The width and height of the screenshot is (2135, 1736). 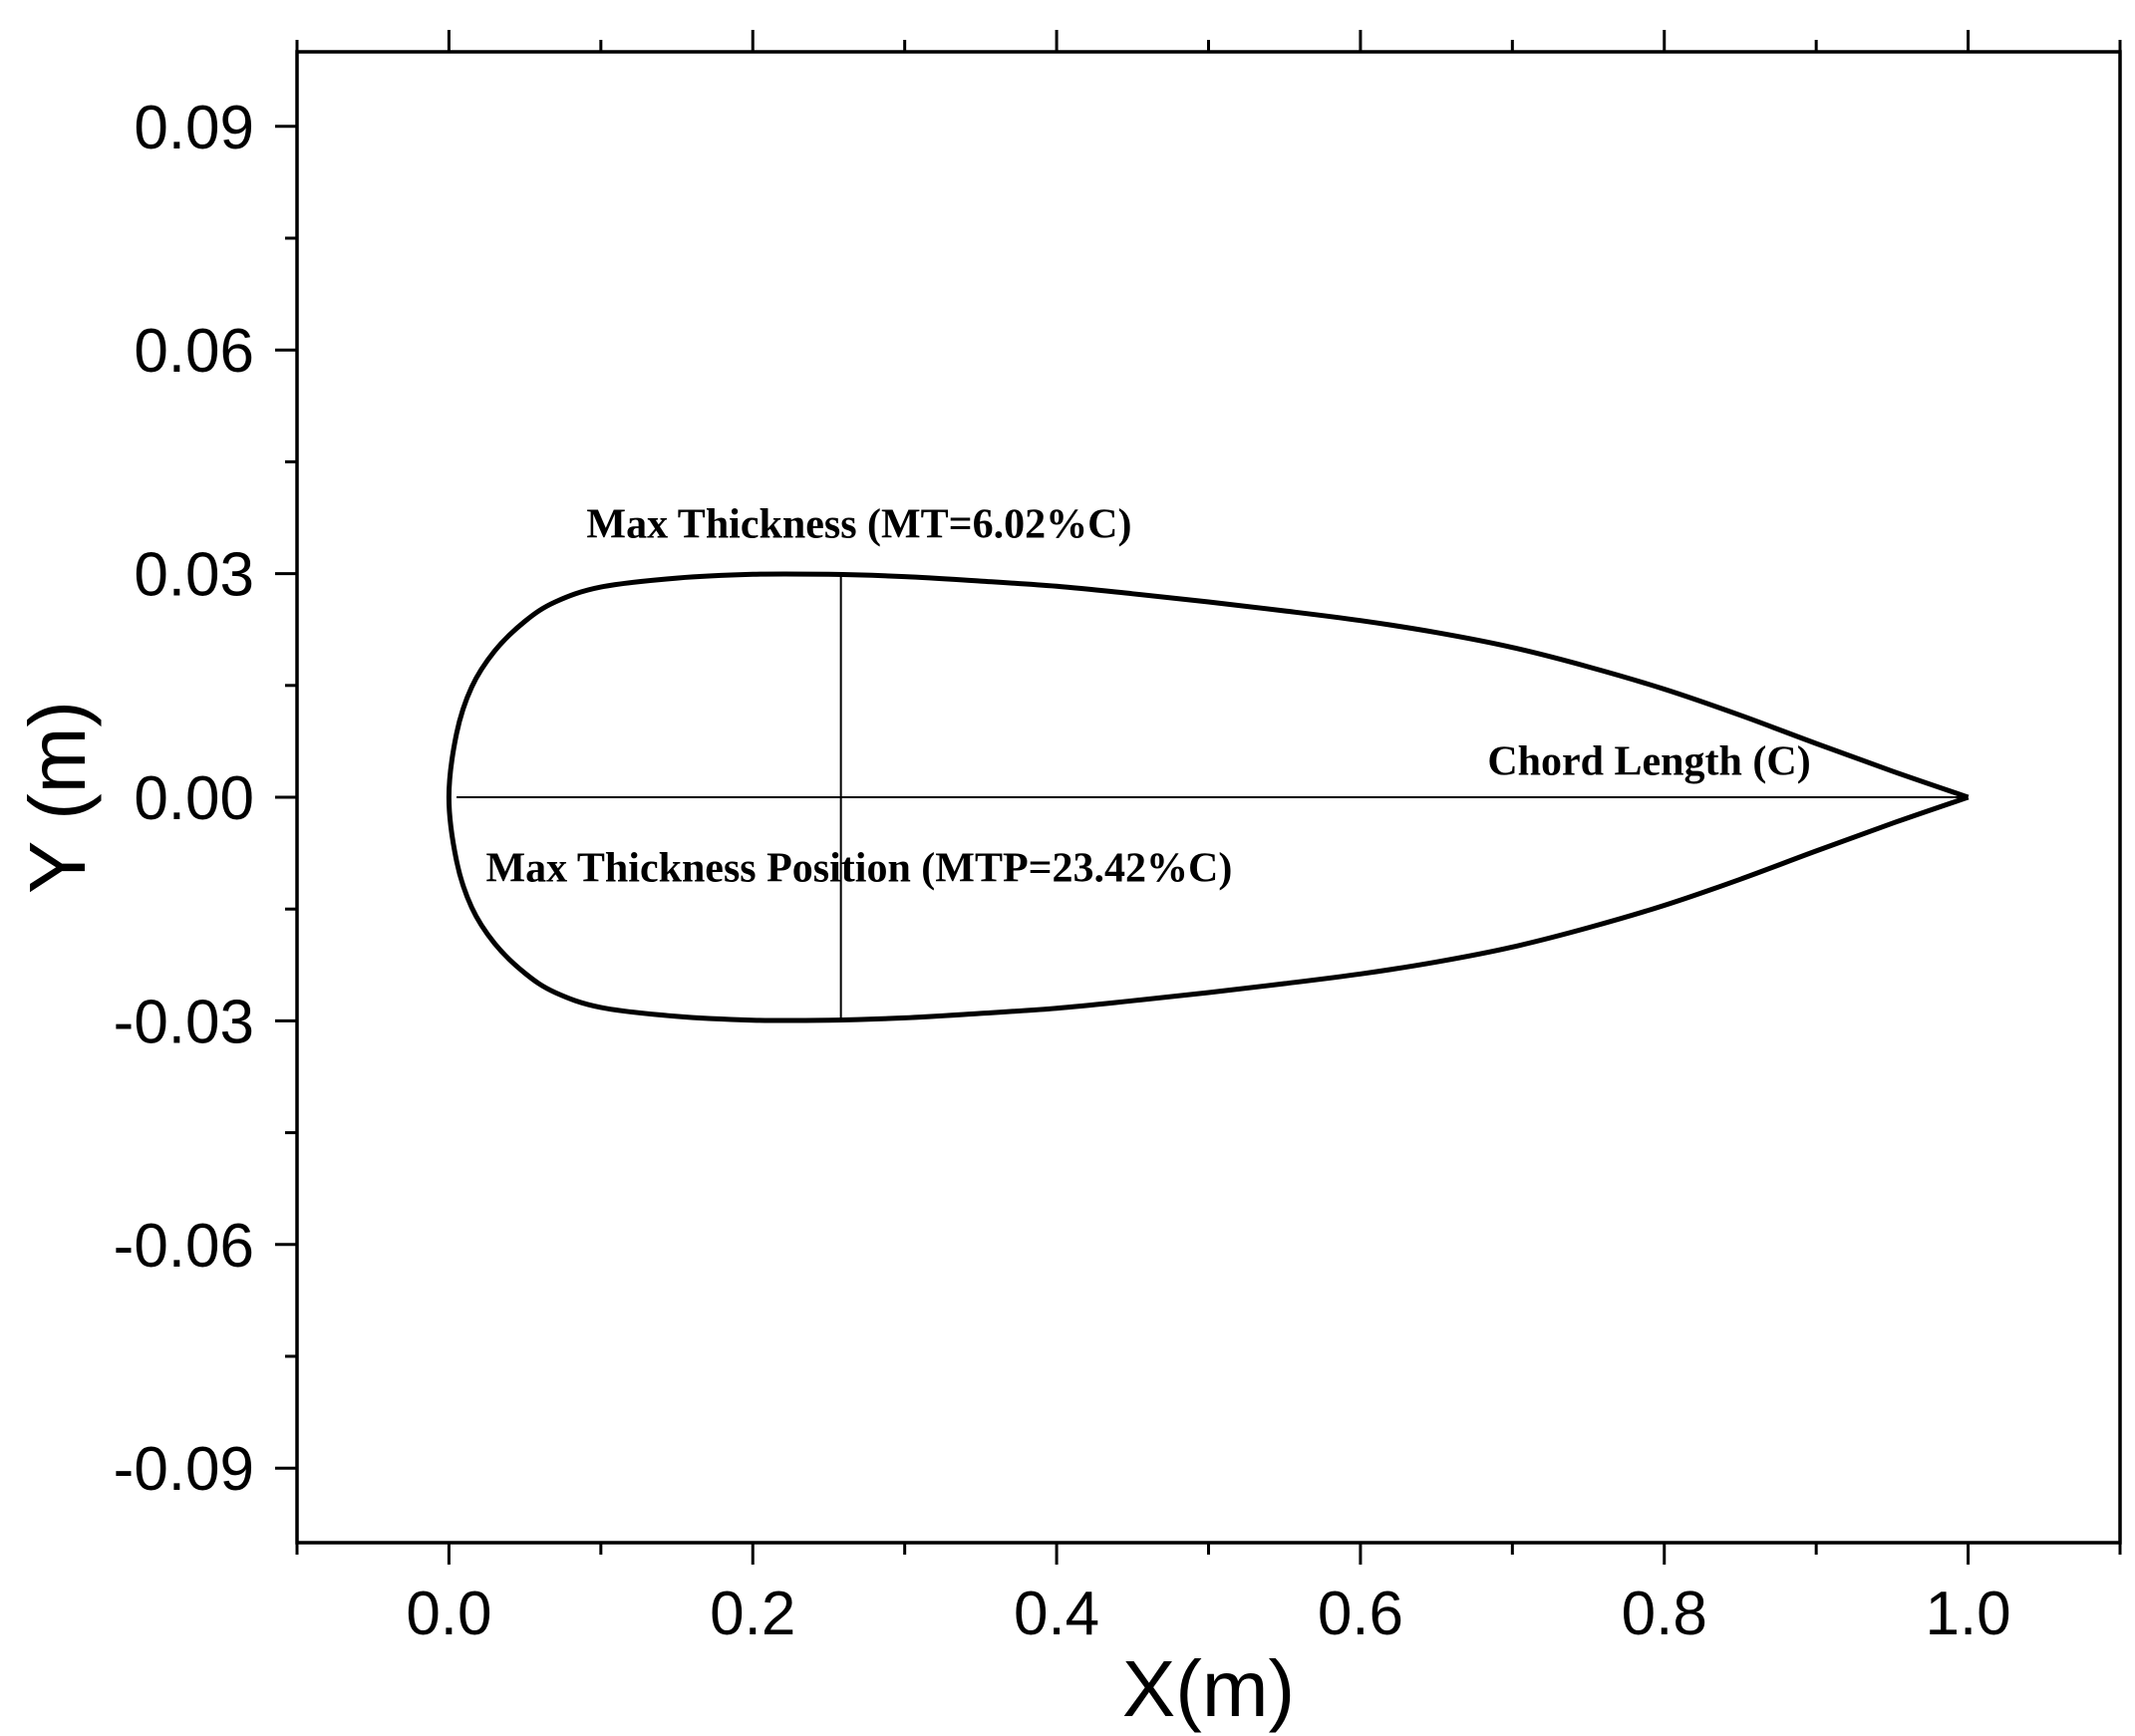 I want to click on annotation-label: Chord Length (C), so click(x=1648, y=762).